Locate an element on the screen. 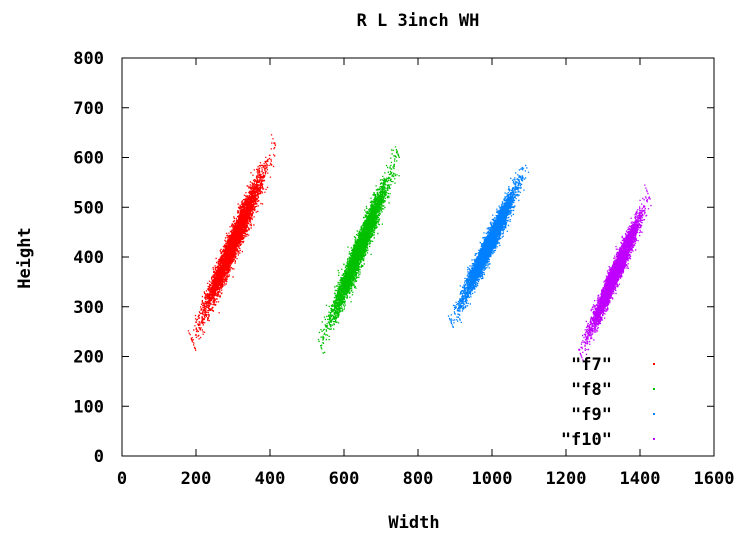  legend-label: "f9" is located at coordinates (591, 415).